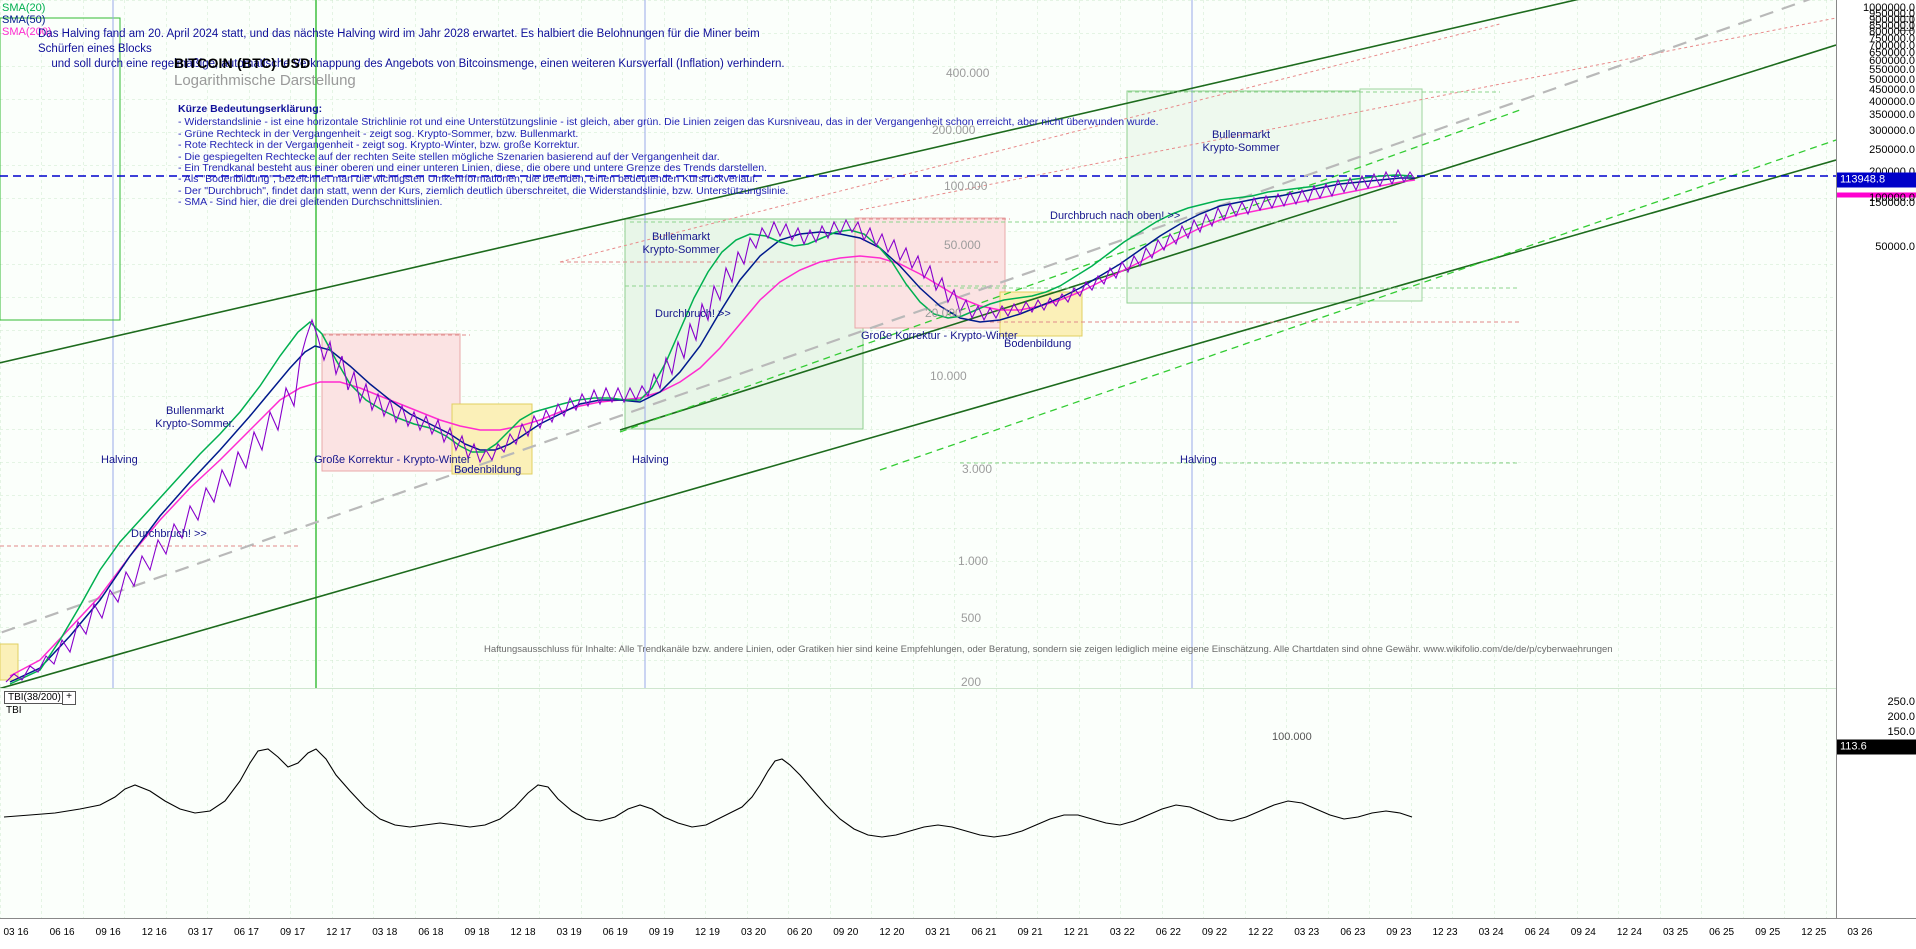 This screenshot has width=1916, height=949. Describe the element at coordinates (293, 932) in the screenshot. I see `time-tick-09-17: 09 17` at that location.